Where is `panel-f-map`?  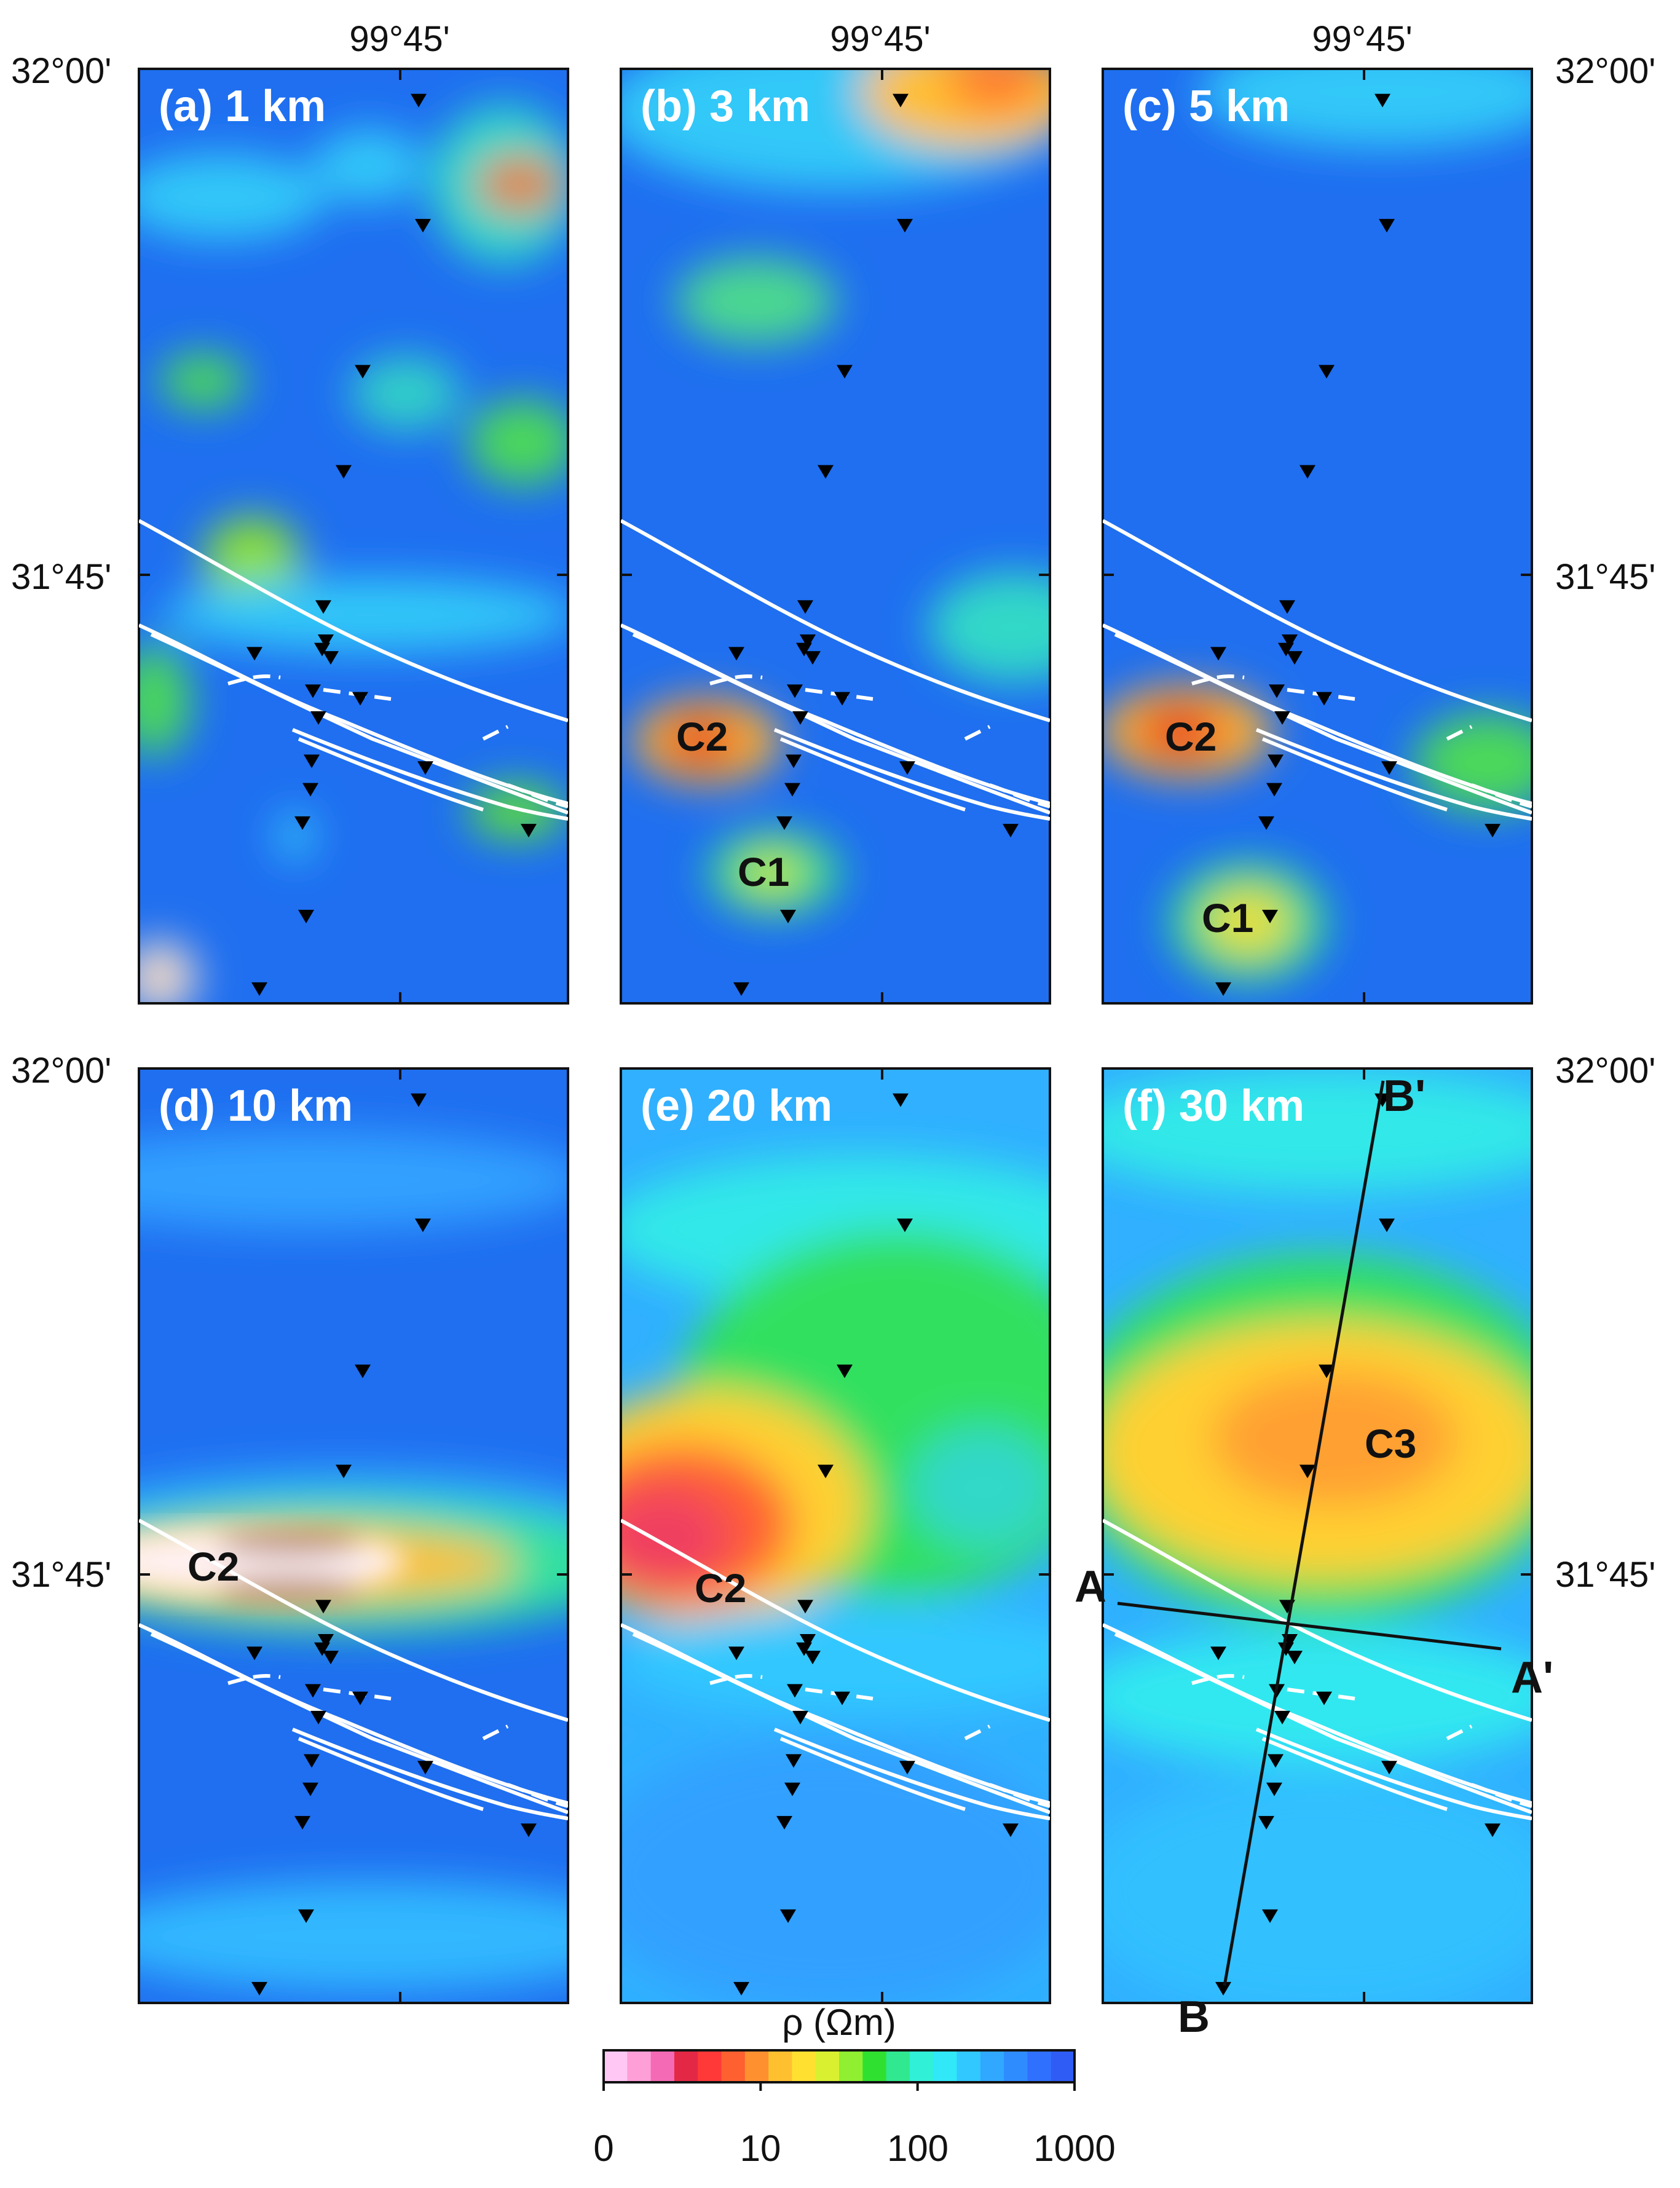
panel-f-map is located at coordinates (1317, 1535).